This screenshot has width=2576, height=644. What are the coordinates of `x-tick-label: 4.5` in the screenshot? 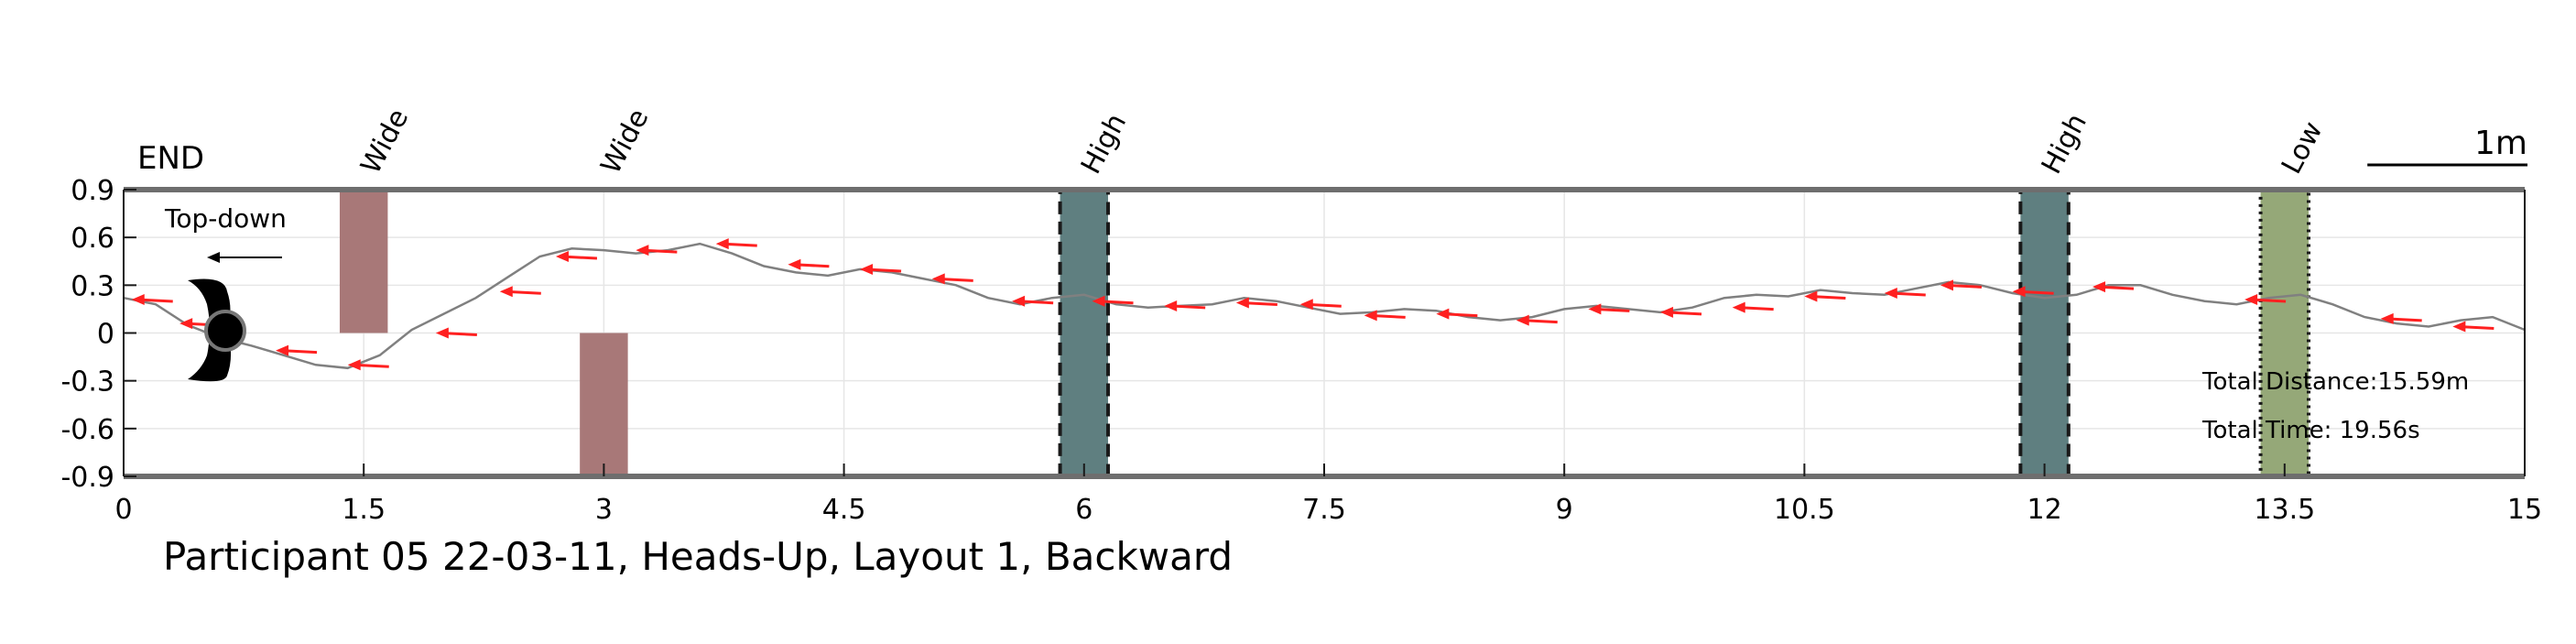 It's located at (844, 510).